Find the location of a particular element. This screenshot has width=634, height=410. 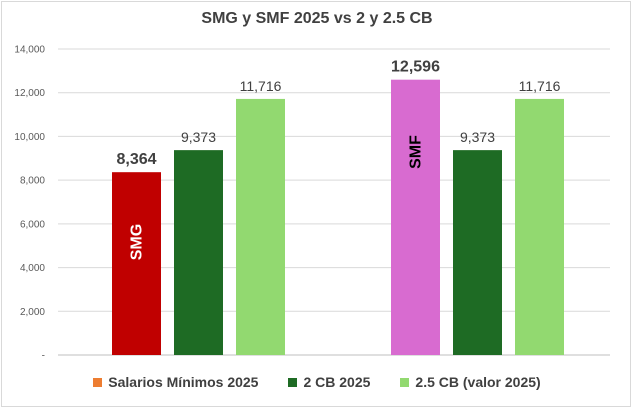

data-label: 12,596 is located at coordinates (415, 67).